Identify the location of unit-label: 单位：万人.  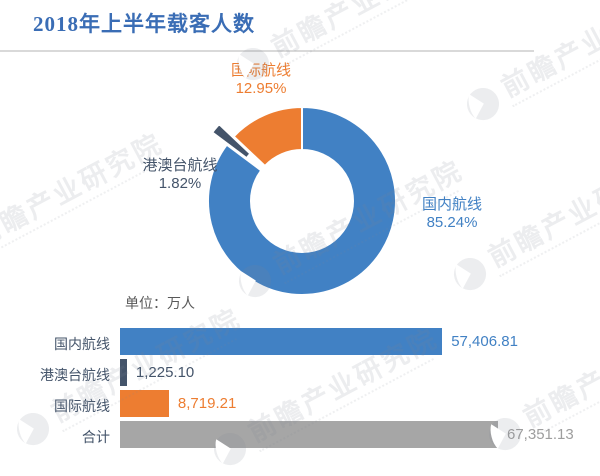
(160, 303).